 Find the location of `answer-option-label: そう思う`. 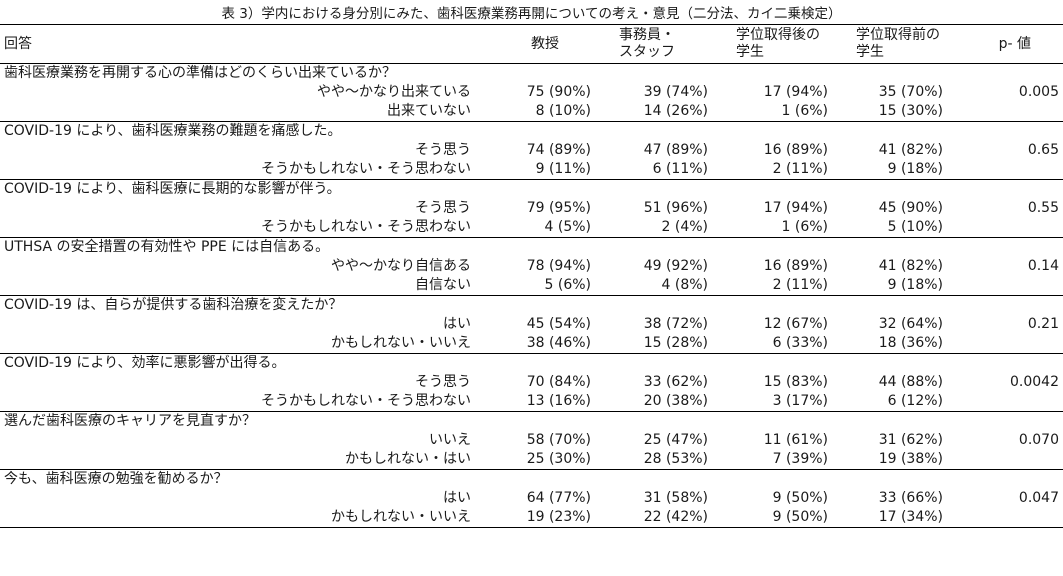

answer-option-label: そう思う is located at coordinates (443, 150).